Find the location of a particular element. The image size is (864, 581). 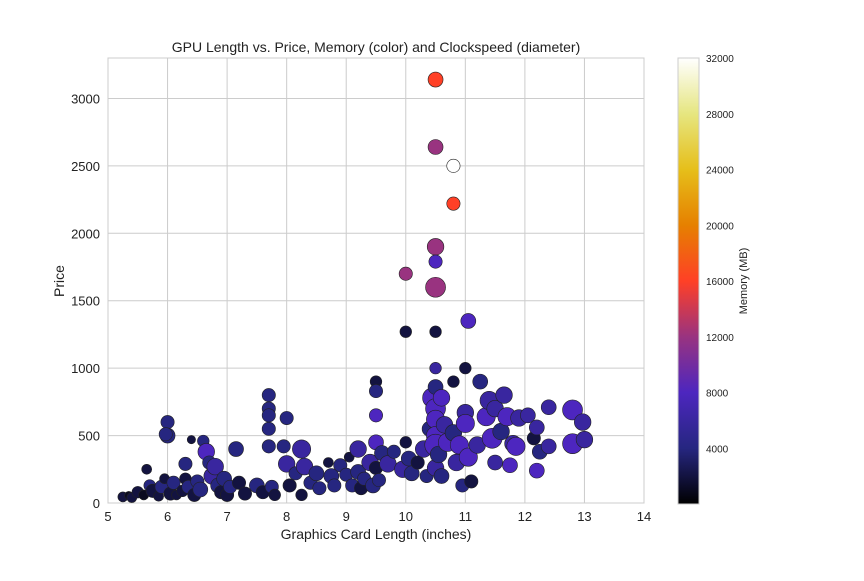

x-tick-label: 14 is located at coordinates (644, 516).